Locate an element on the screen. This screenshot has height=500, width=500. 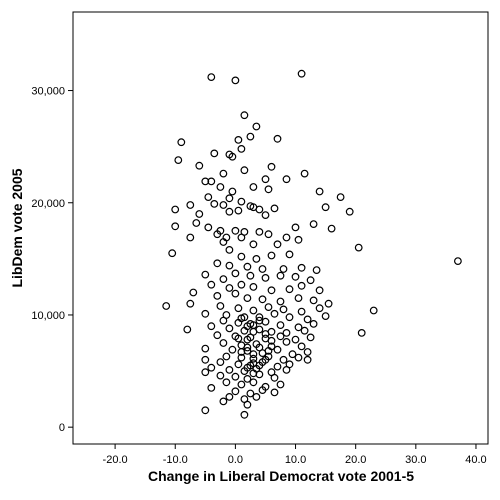
y-axis-ticks: 0 10,000 20,000 30,000 is located at coordinates (52, 260).